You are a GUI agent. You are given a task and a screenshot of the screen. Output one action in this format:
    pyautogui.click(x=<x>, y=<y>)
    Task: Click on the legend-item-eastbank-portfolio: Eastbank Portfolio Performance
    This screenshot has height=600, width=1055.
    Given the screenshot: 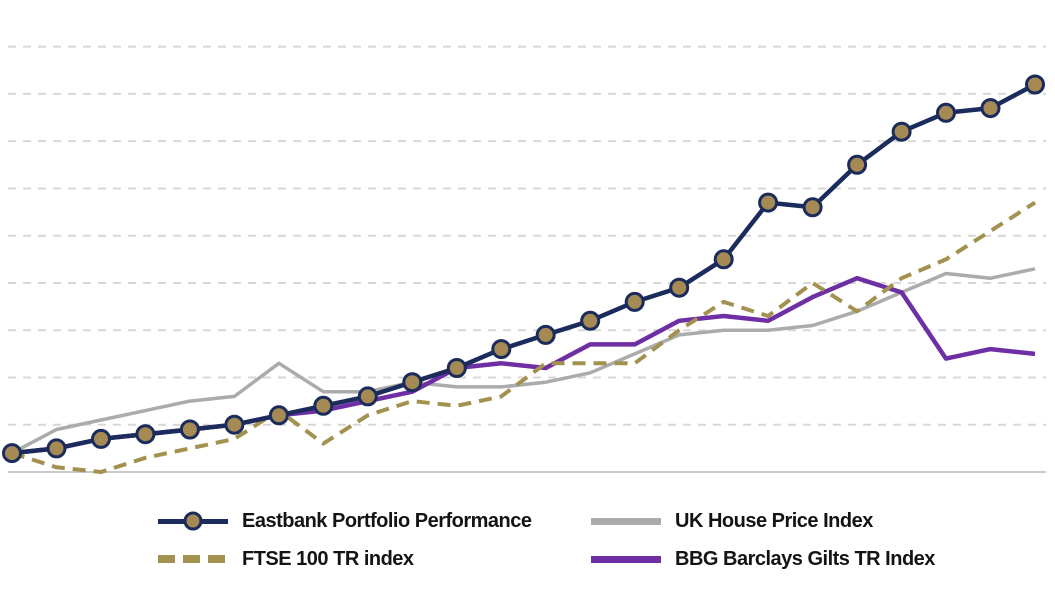 What is the action you would take?
    pyautogui.click(x=374, y=521)
    